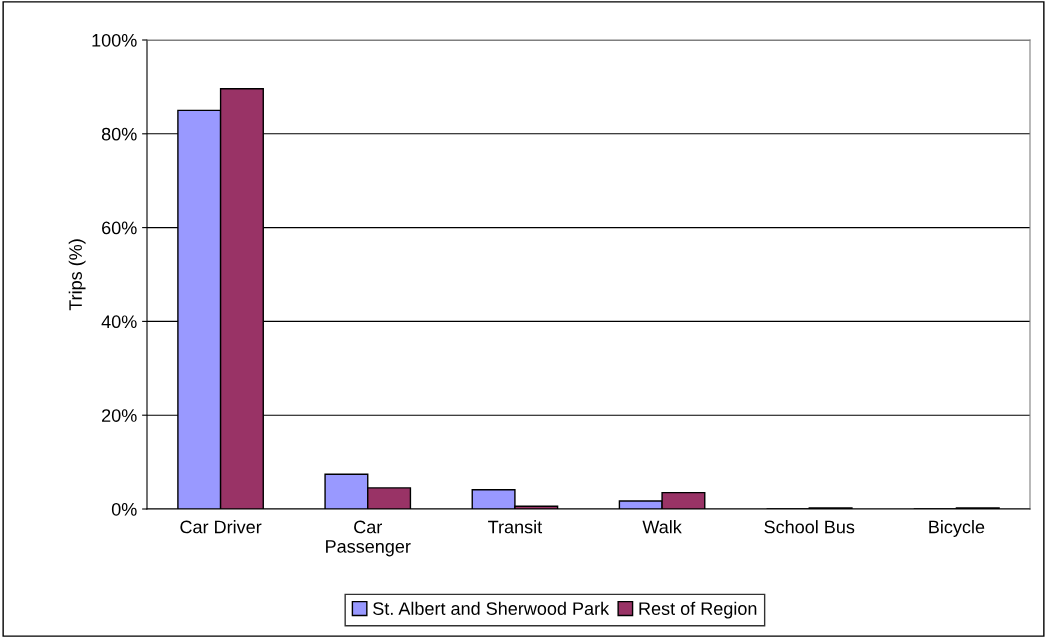 The width and height of the screenshot is (1047, 638). Describe the element at coordinates (119, 322) in the screenshot. I see `y-tick-label: 40%` at that location.